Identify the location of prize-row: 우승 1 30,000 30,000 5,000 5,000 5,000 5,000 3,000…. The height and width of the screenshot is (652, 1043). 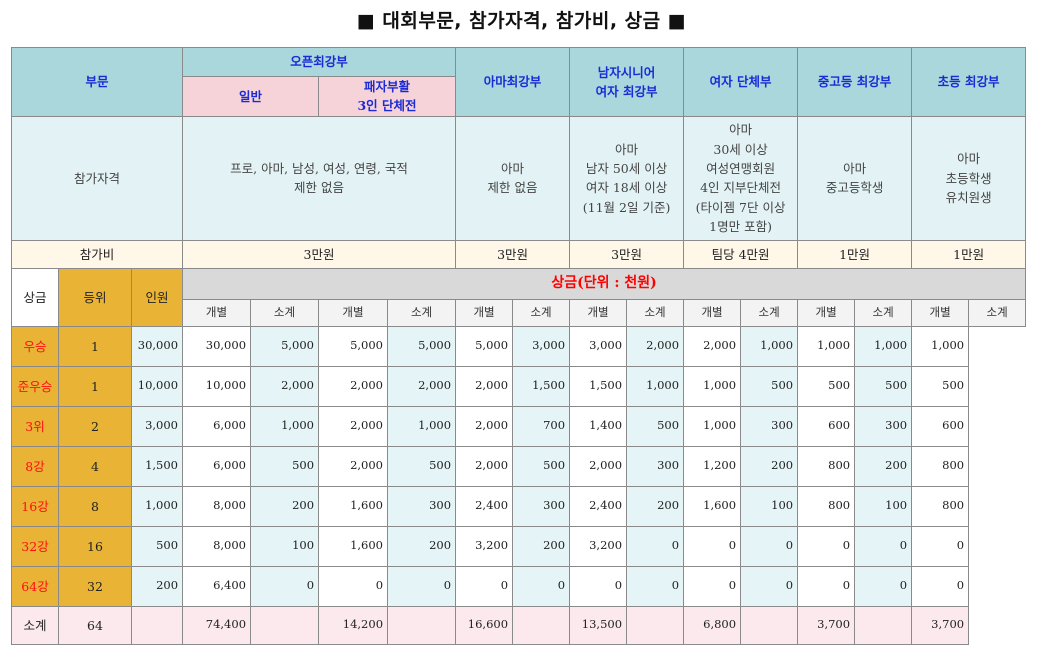
(518, 346).